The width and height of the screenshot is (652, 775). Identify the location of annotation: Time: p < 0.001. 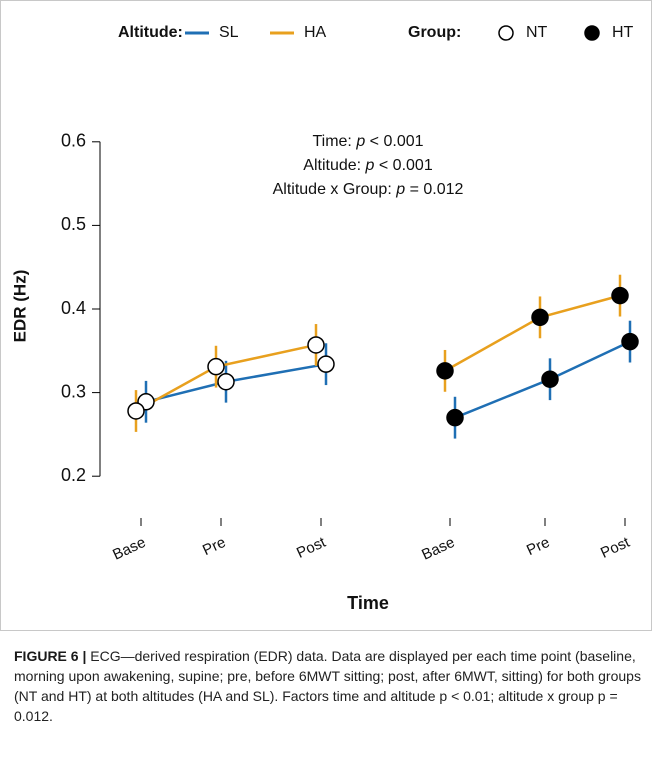
(367, 141).